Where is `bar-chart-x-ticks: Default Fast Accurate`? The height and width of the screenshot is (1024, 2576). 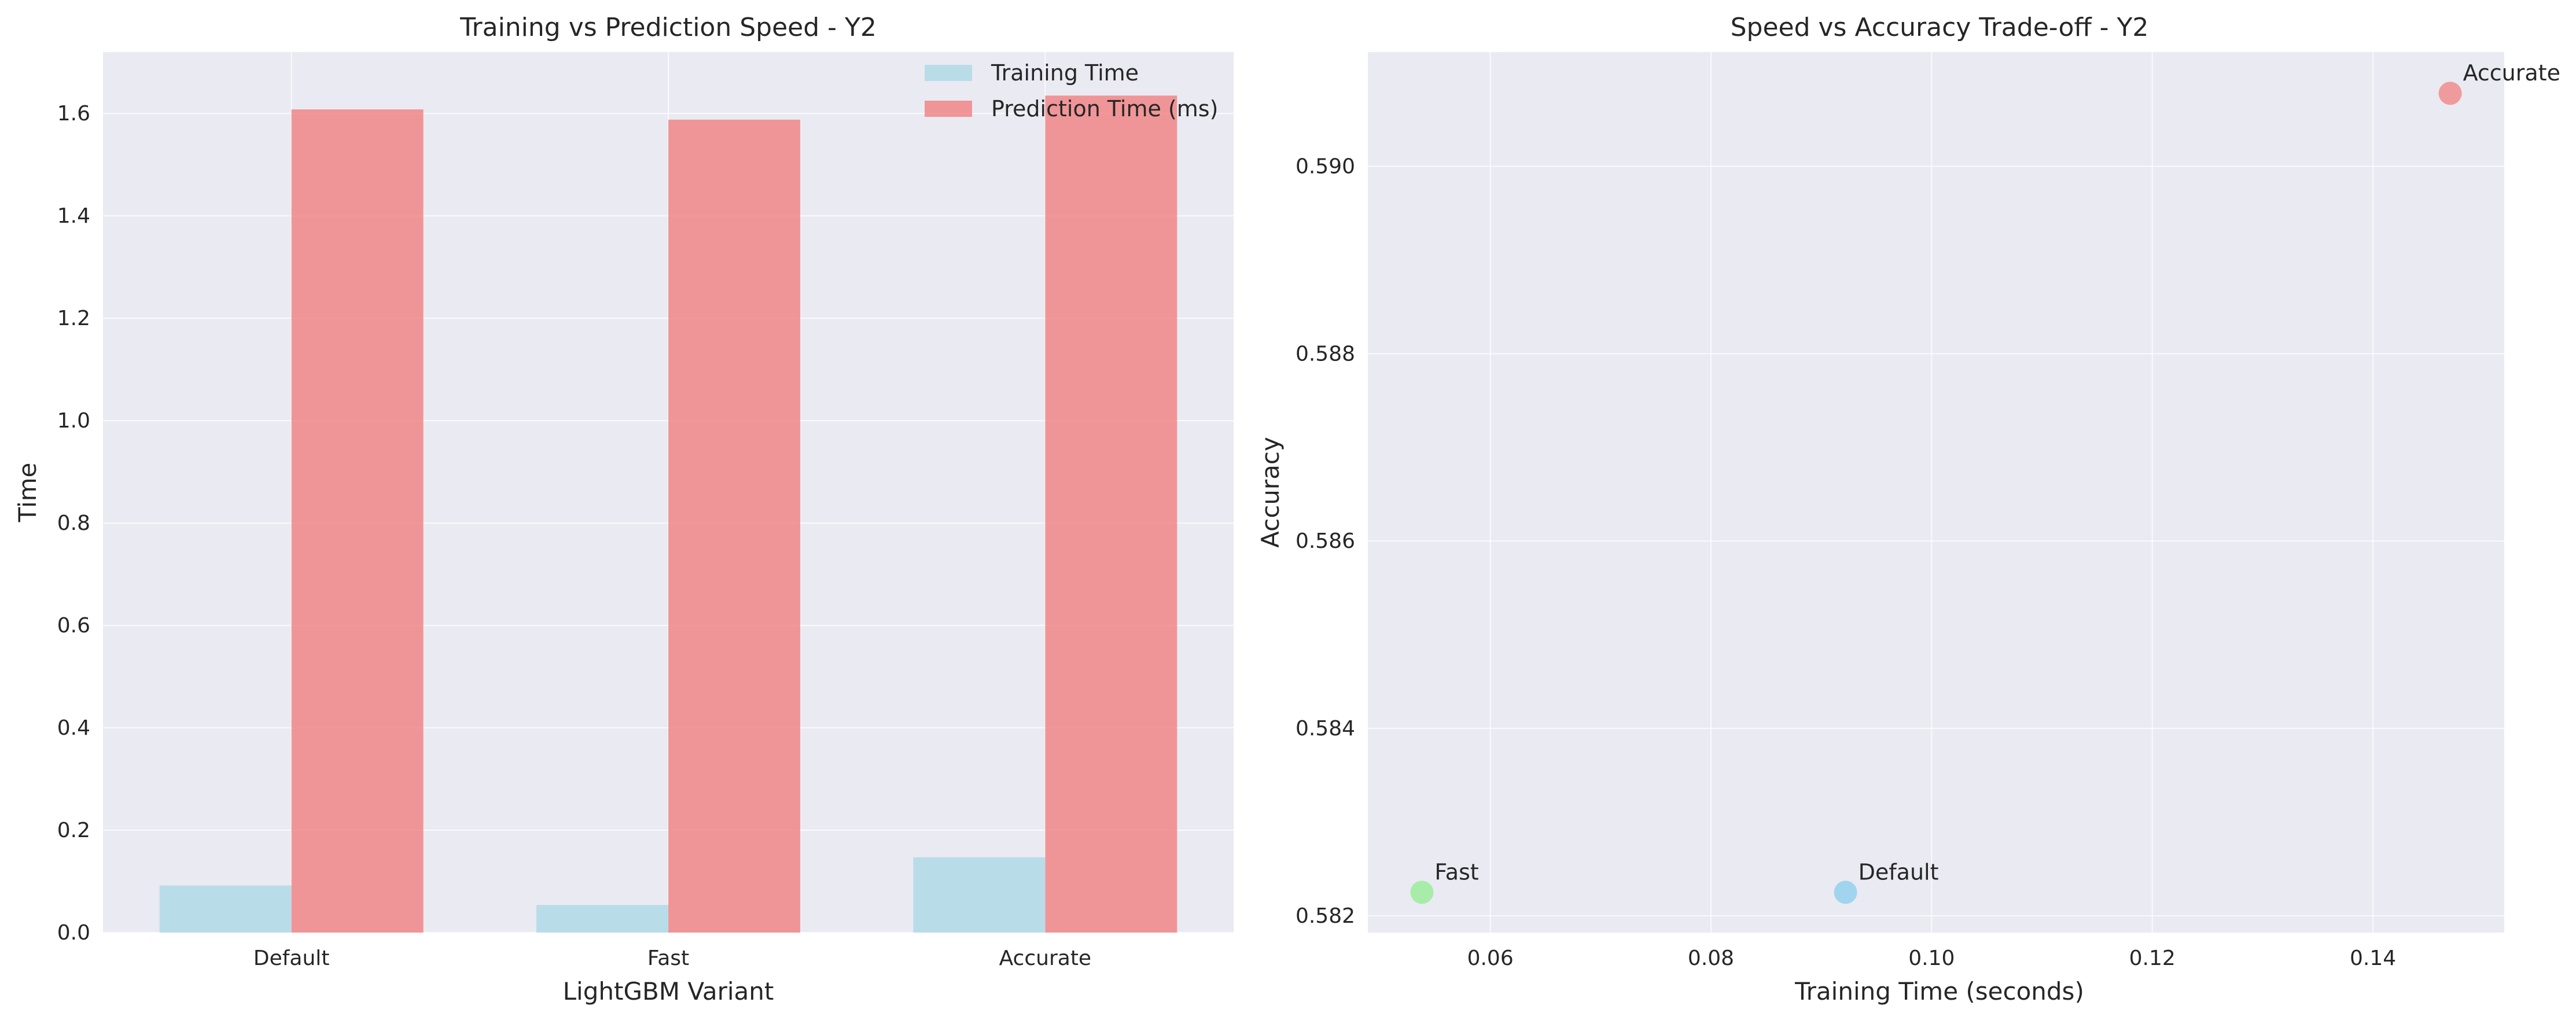 bar-chart-x-ticks: Default Fast Accurate is located at coordinates (672, 958).